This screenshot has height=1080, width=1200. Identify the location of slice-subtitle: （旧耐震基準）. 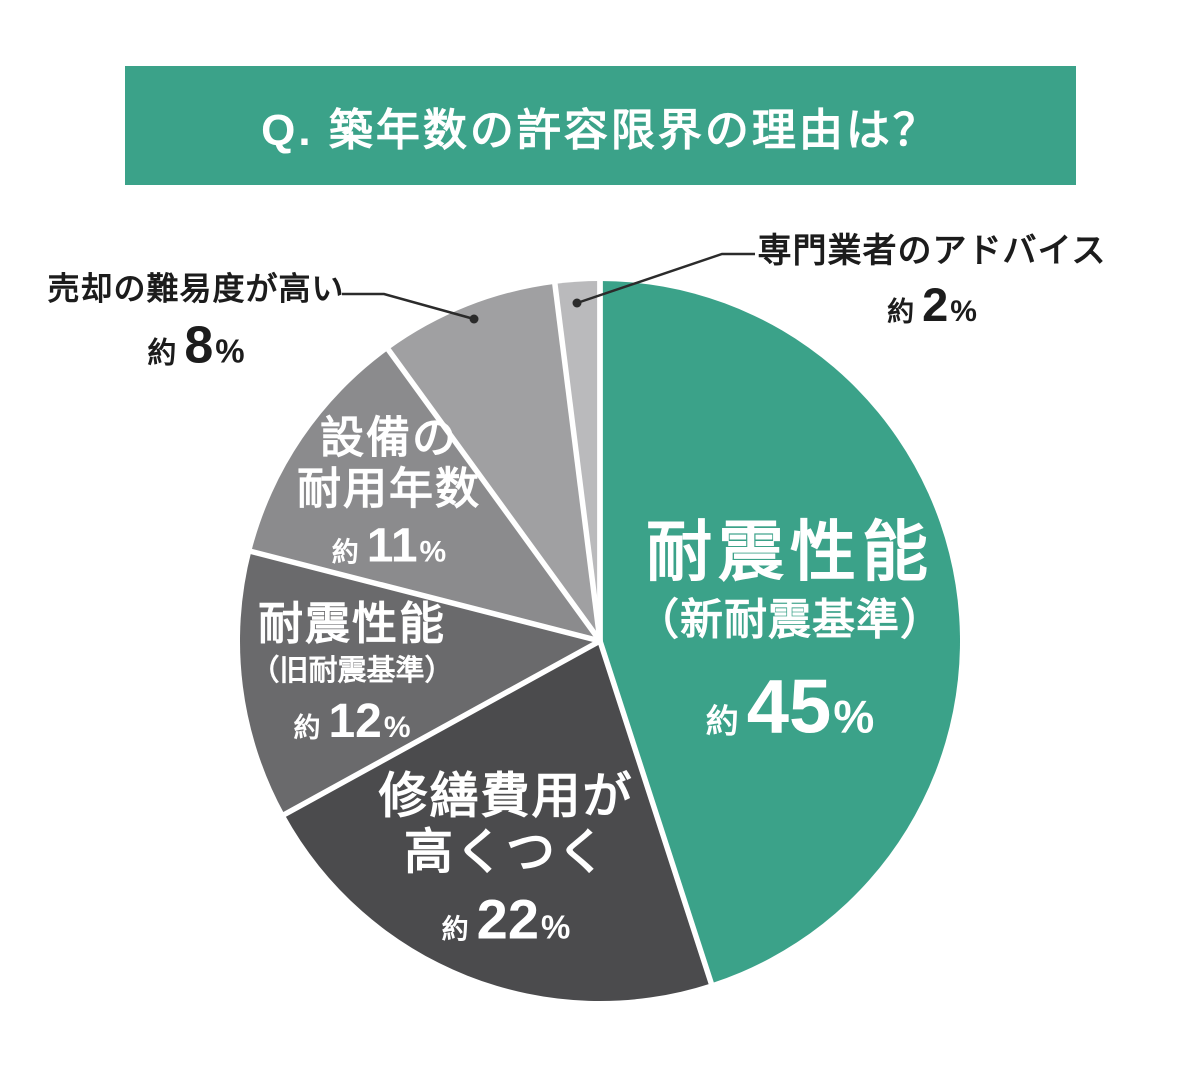
(352, 670).